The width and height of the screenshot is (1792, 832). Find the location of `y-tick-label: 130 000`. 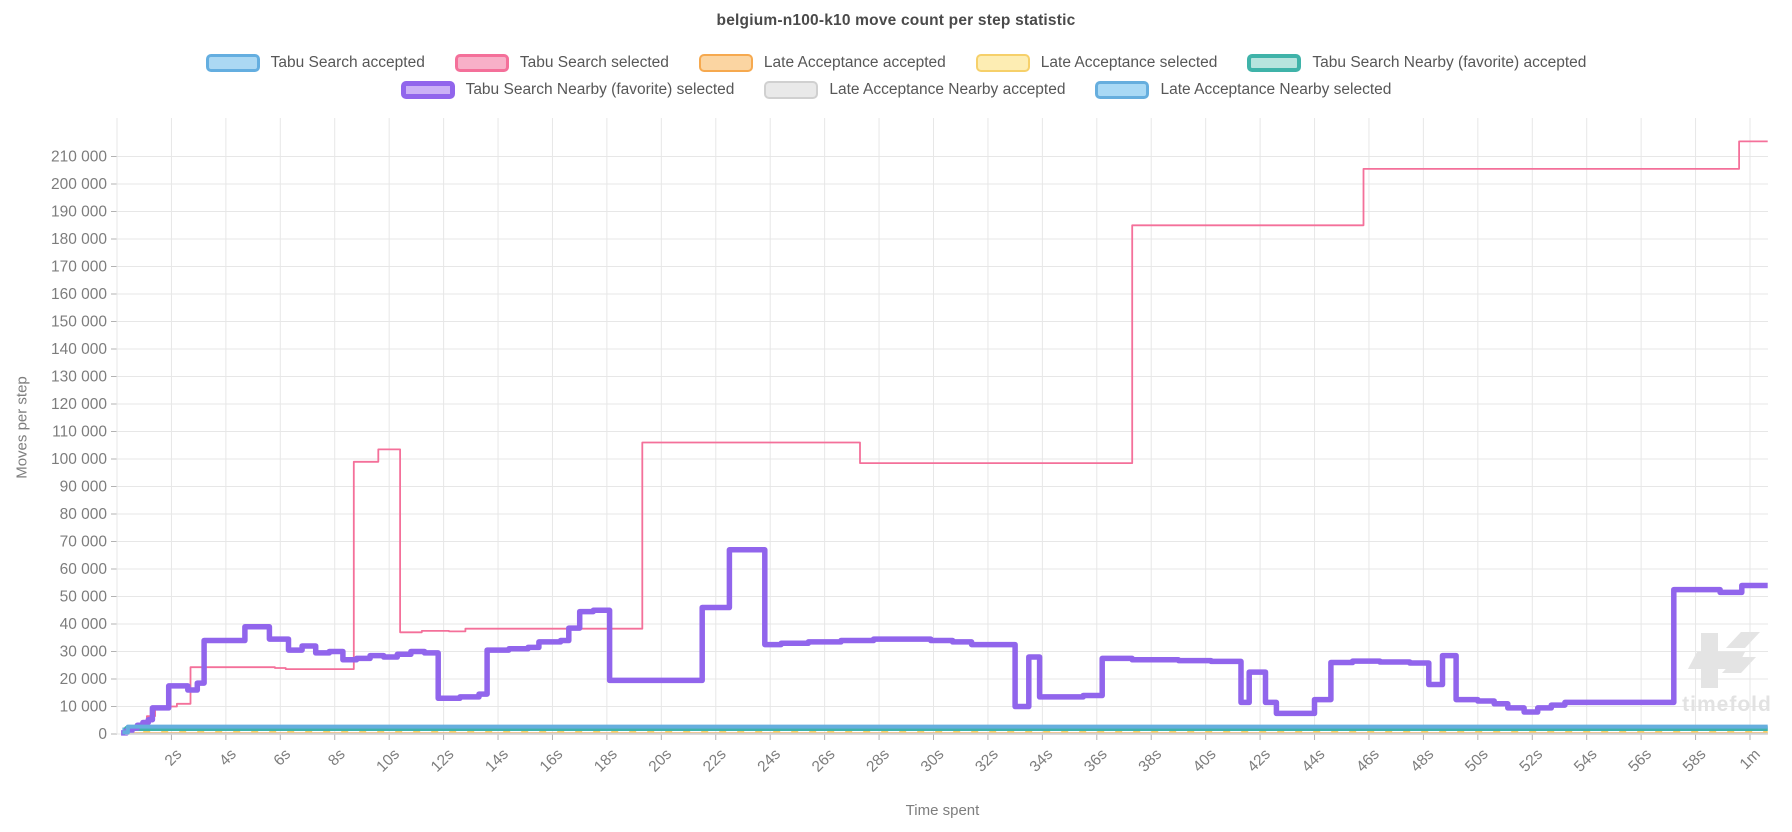

y-tick-label: 130 000 is located at coordinates (79, 377).